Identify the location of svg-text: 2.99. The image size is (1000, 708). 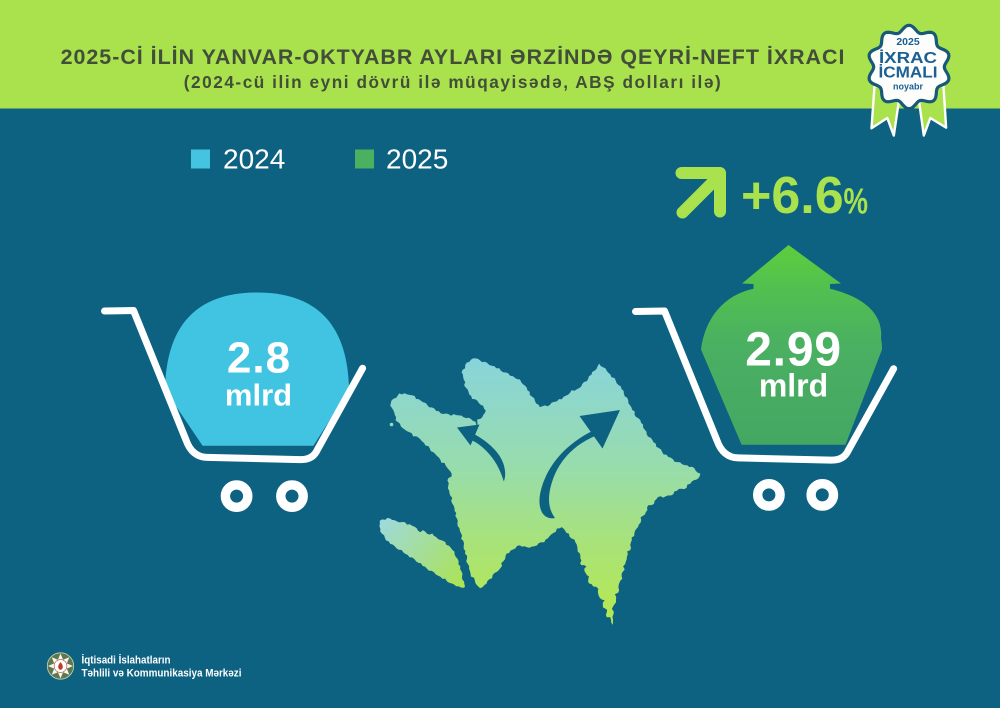
(793, 350).